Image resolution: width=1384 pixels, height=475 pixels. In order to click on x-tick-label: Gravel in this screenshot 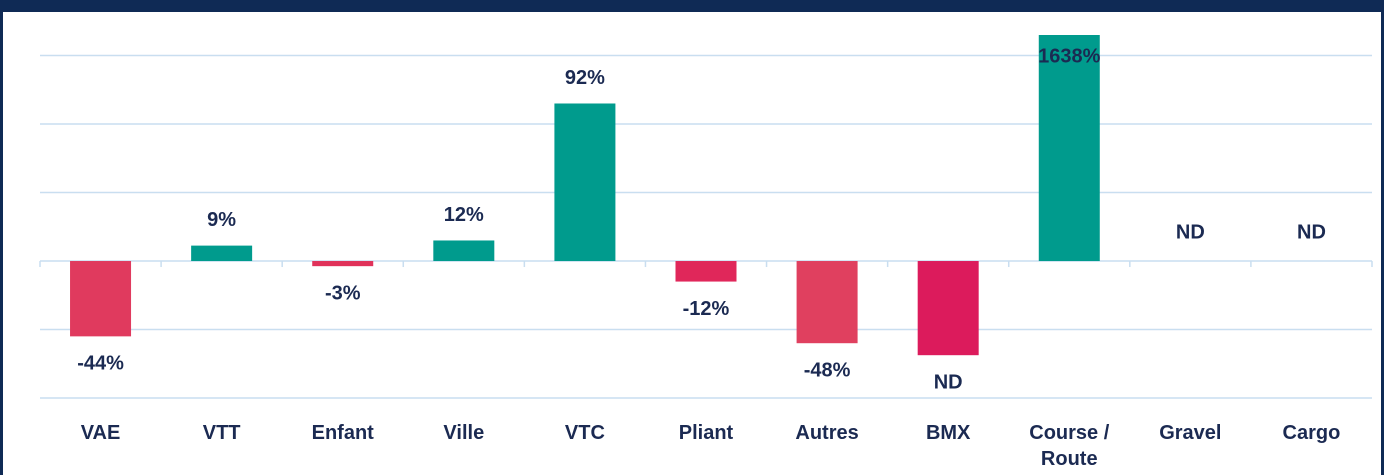, I will do `click(1190, 433)`.